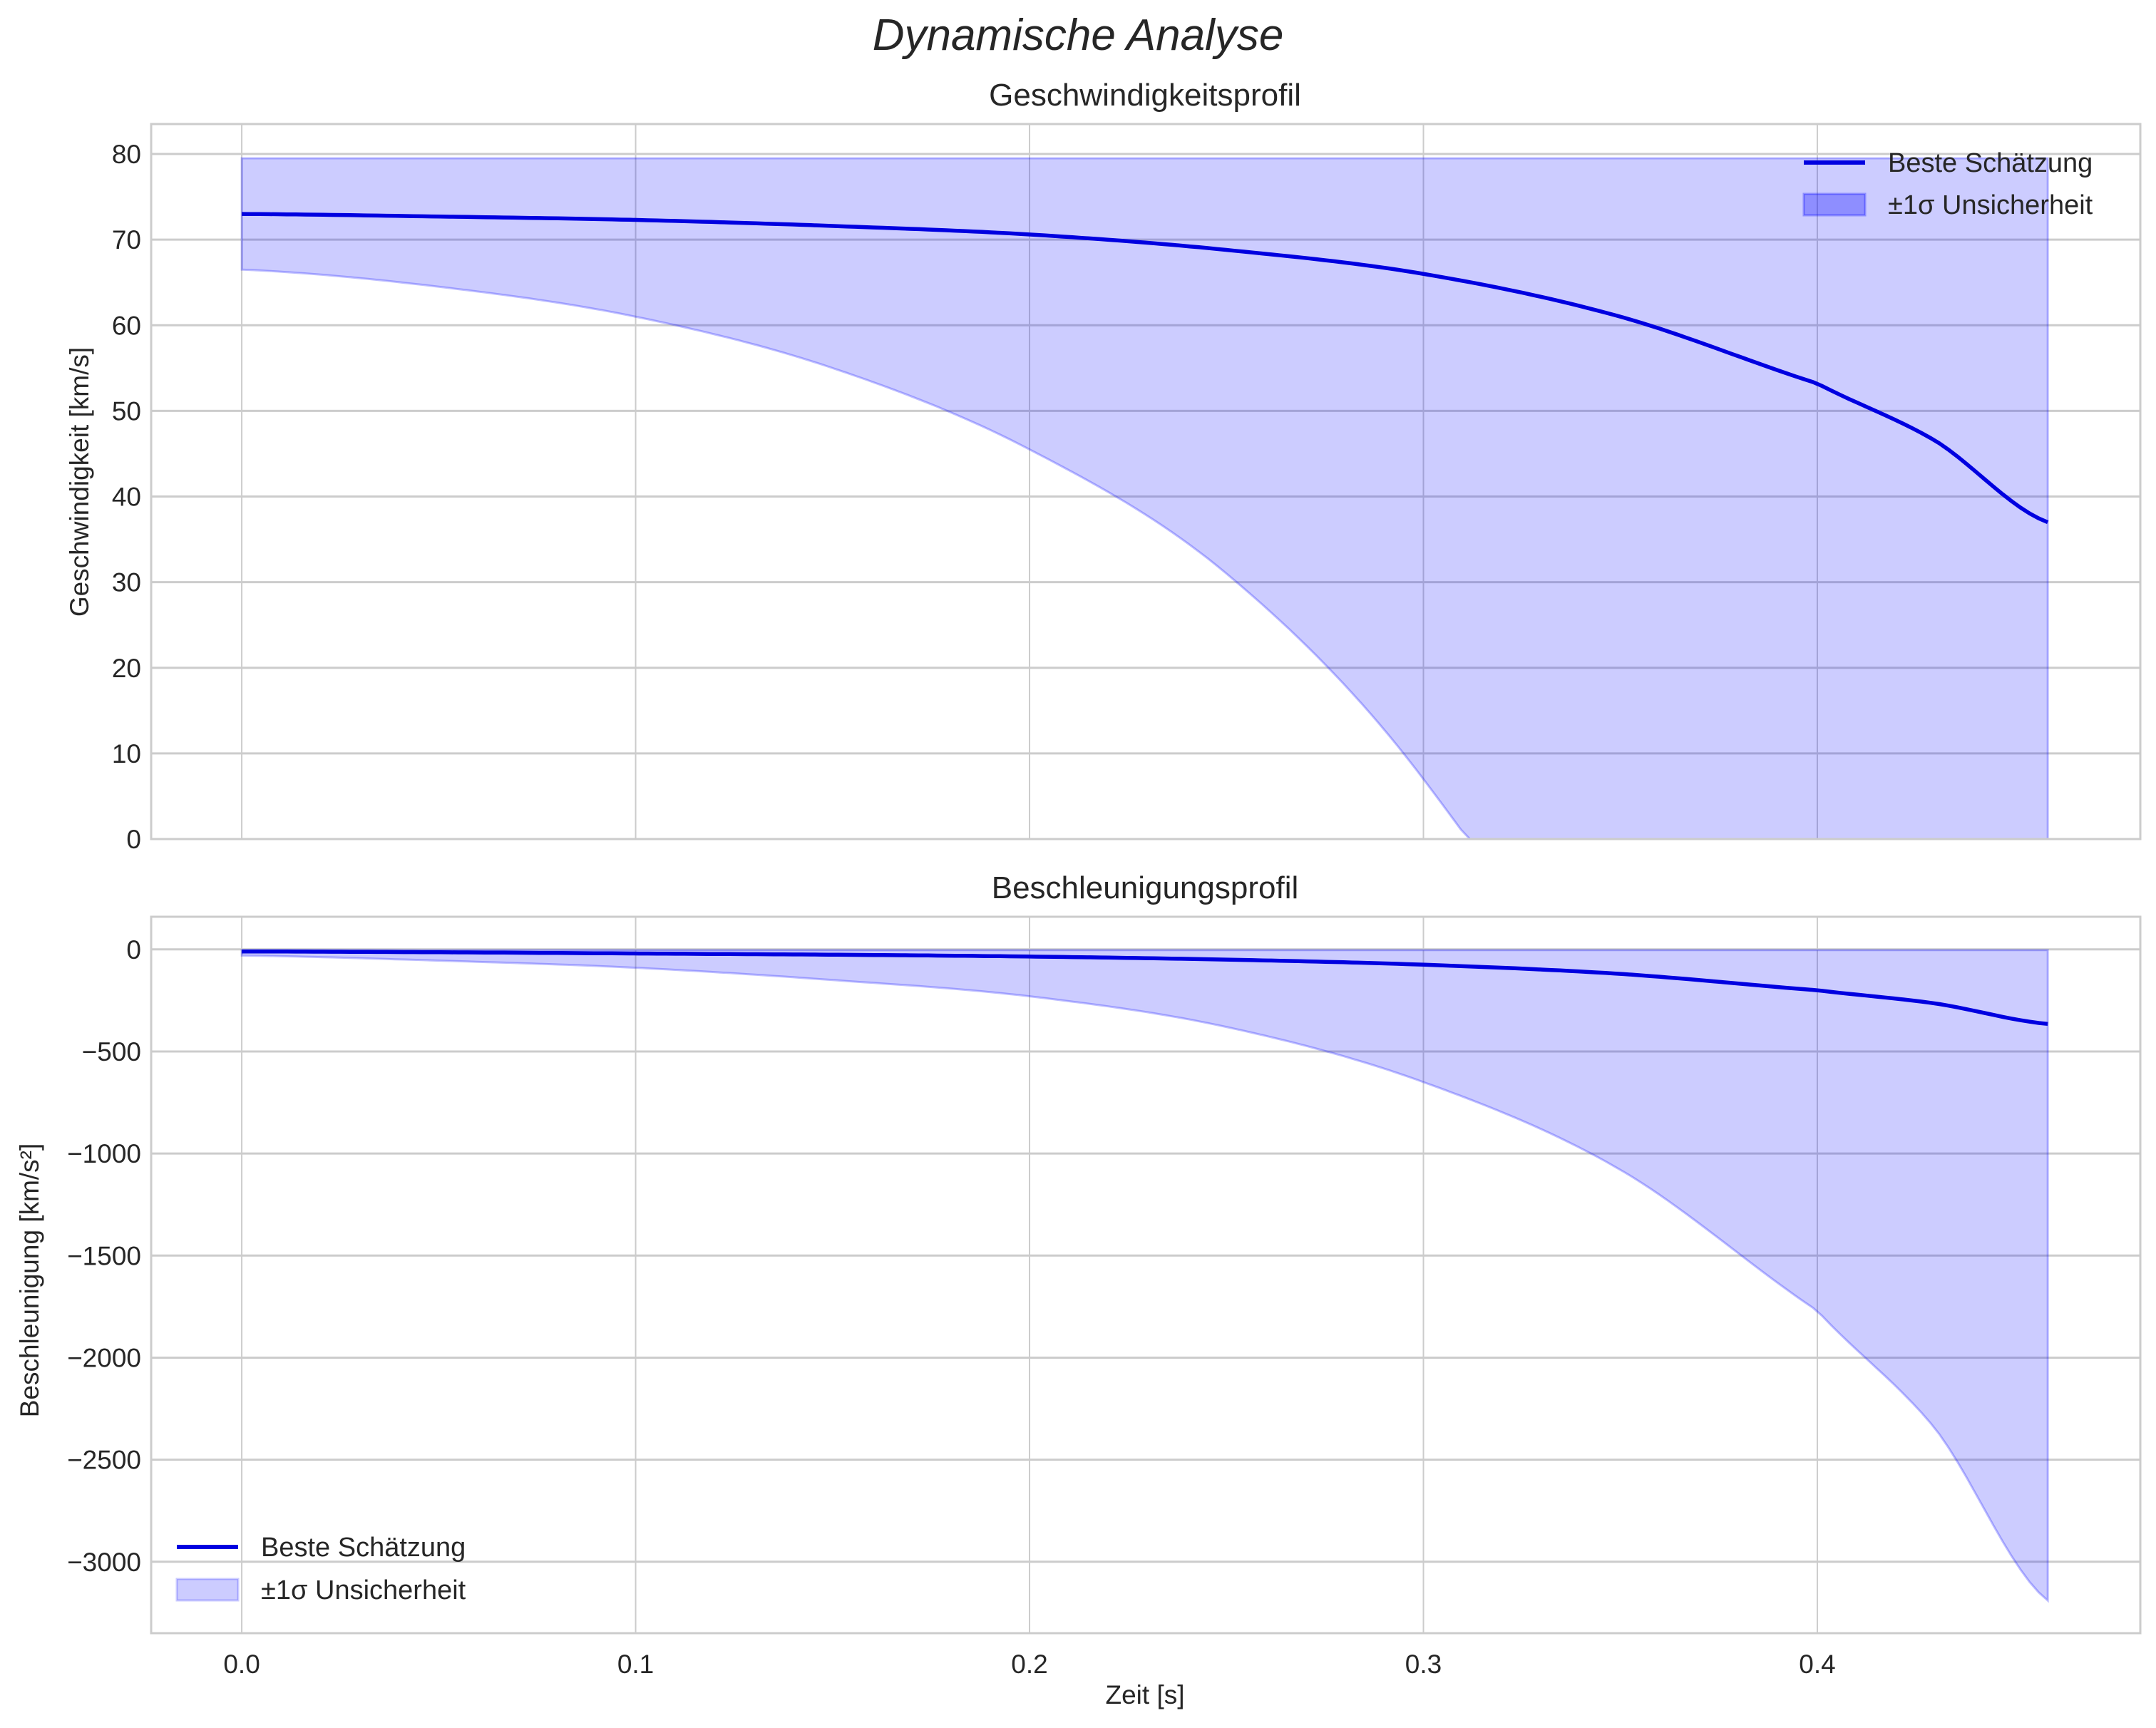 The width and height of the screenshot is (2156, 1728). What do you see at coordinates (1947, 184) in the screenshot?
I see `velocity-legend: Beste Schätzung ±1σ Unsicherheit` at bounding box center [1947, 184].